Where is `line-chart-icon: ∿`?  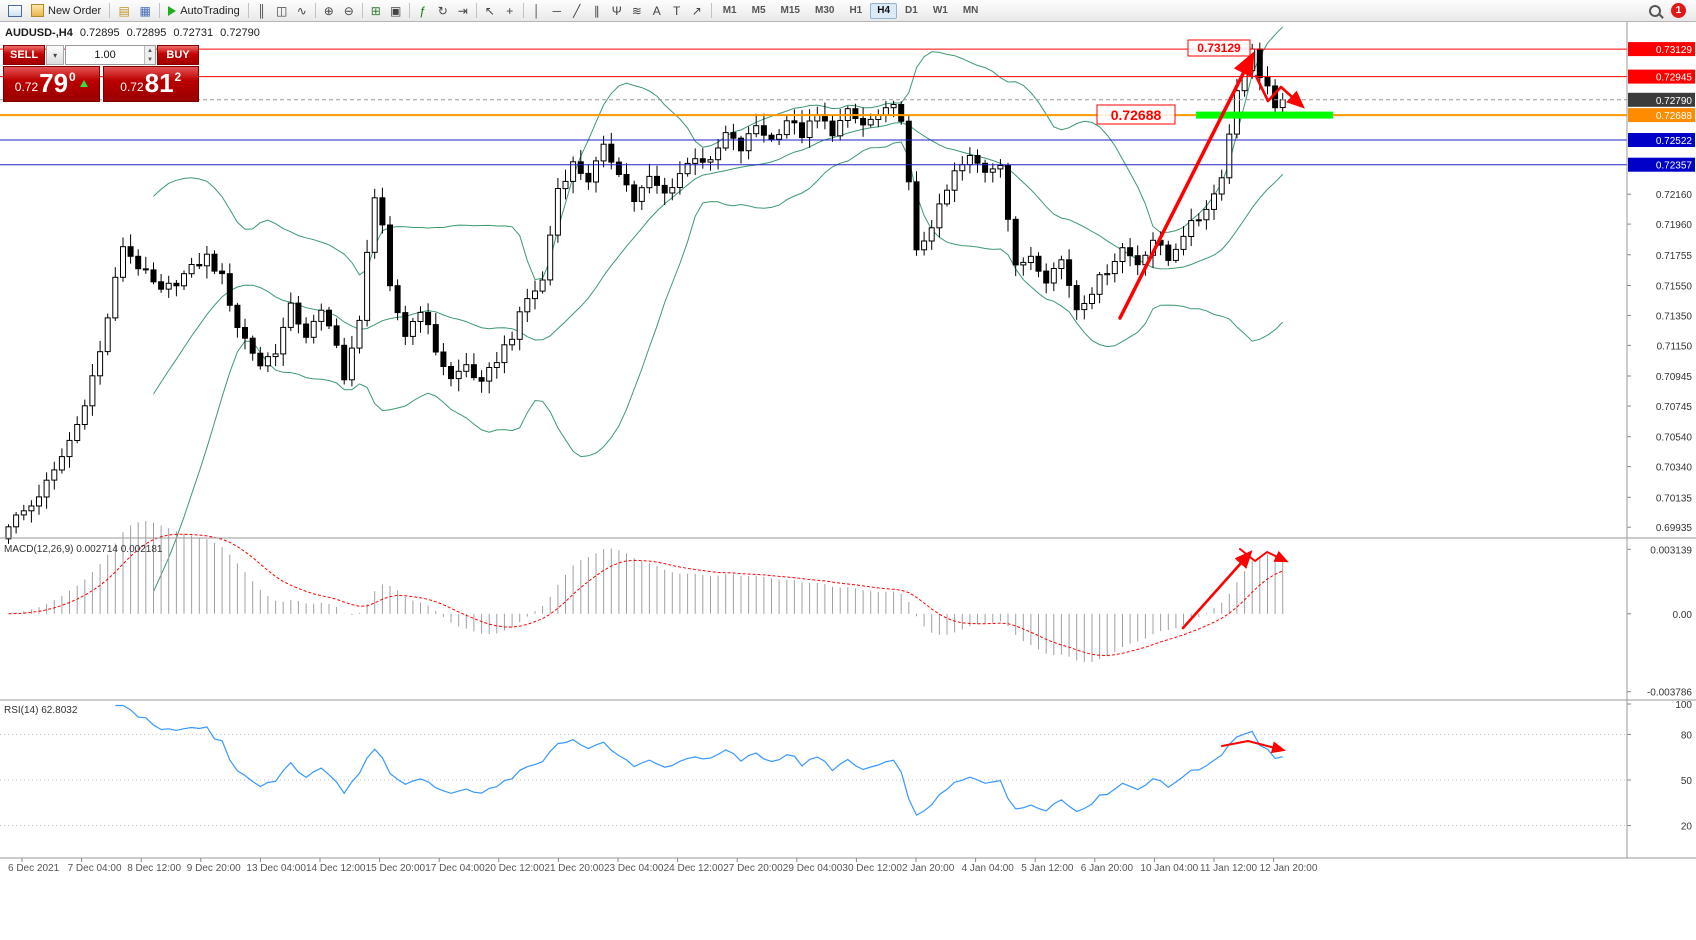 line-chart-icon: ∿ is located at coordinates (302, 11).